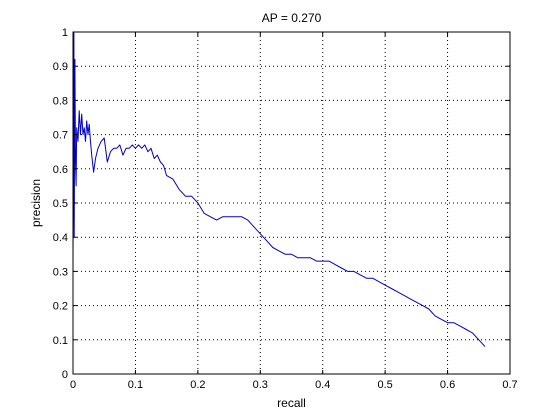 This screenshot has width=560, height=420. I want to click on y-tick-label: 0, so click(65, 375).